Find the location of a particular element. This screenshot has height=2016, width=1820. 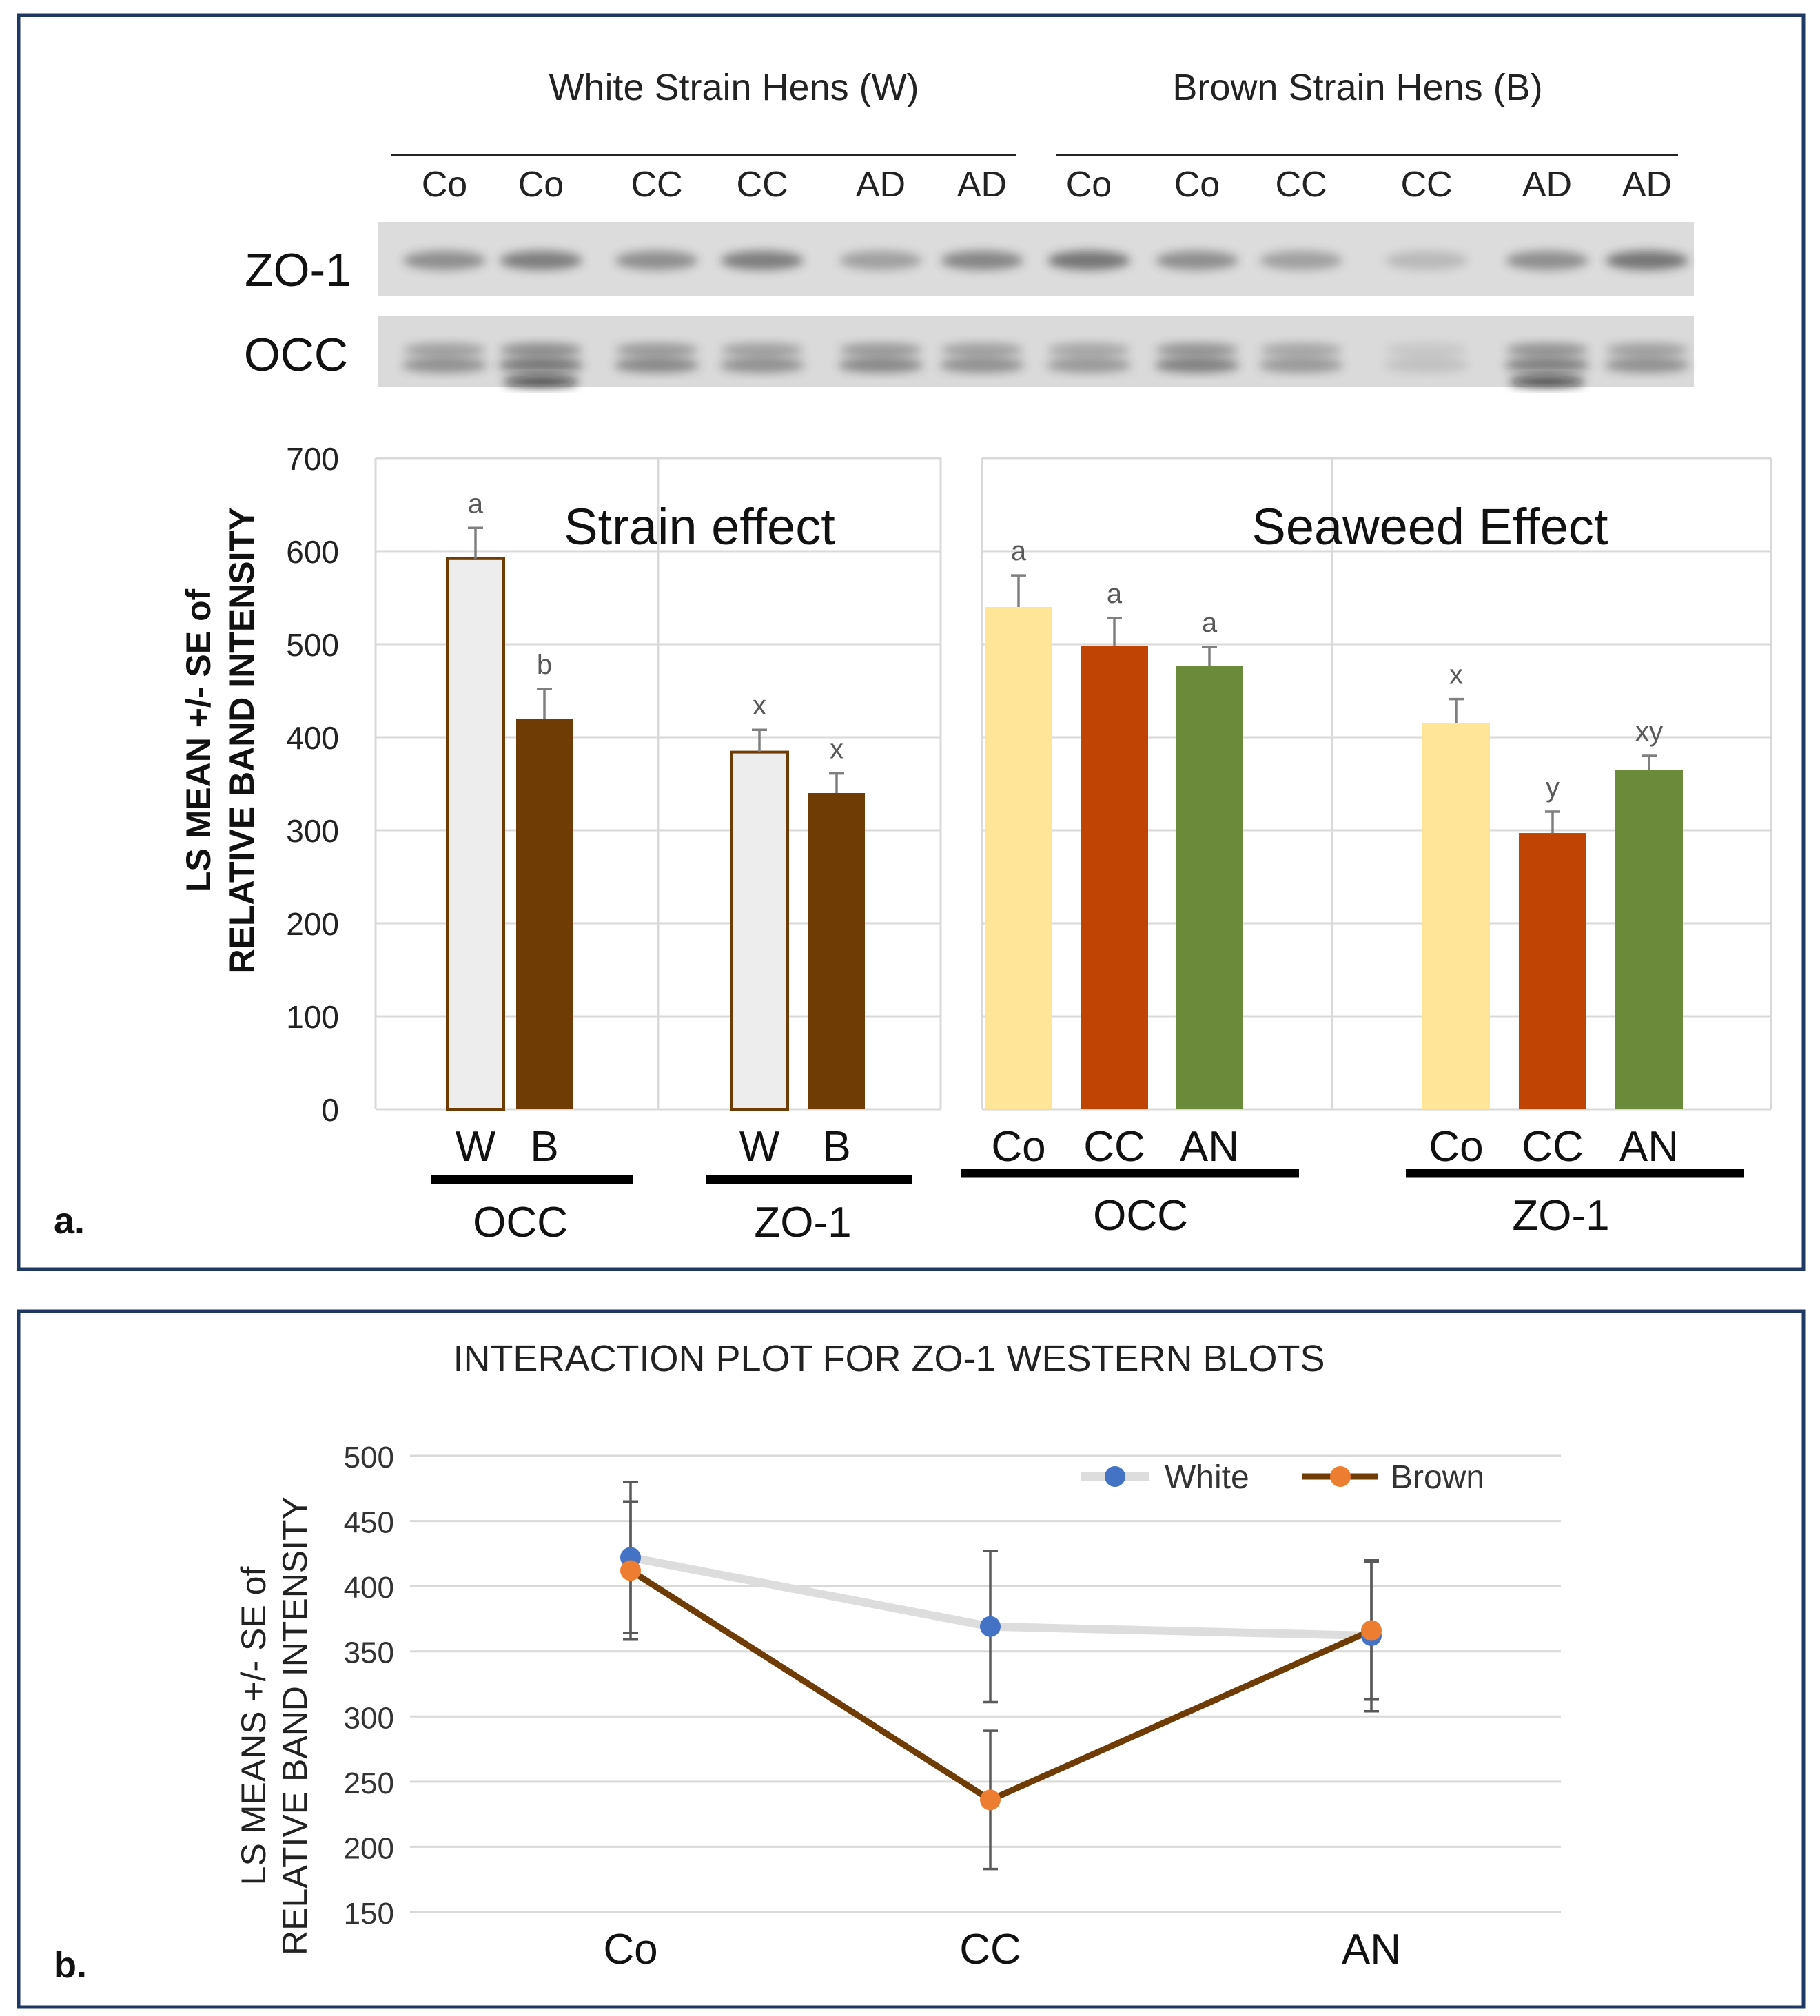

panel-a-subtitle-strain: Strain effect is located at coordinates (699, 526).